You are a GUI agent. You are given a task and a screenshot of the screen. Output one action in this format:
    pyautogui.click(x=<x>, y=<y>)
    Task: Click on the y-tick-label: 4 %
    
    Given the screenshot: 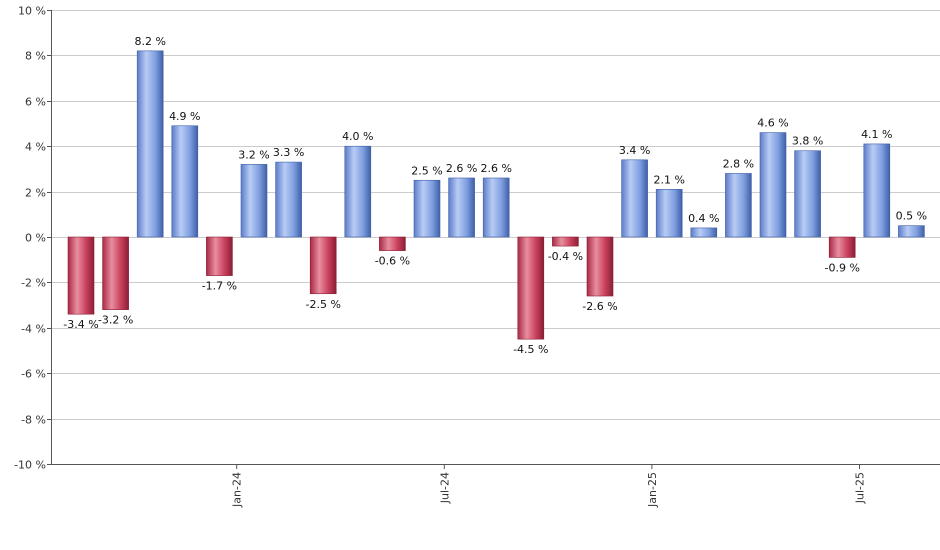 What is the action you would take?
    pyautogui.click(x=35, y=147)
    